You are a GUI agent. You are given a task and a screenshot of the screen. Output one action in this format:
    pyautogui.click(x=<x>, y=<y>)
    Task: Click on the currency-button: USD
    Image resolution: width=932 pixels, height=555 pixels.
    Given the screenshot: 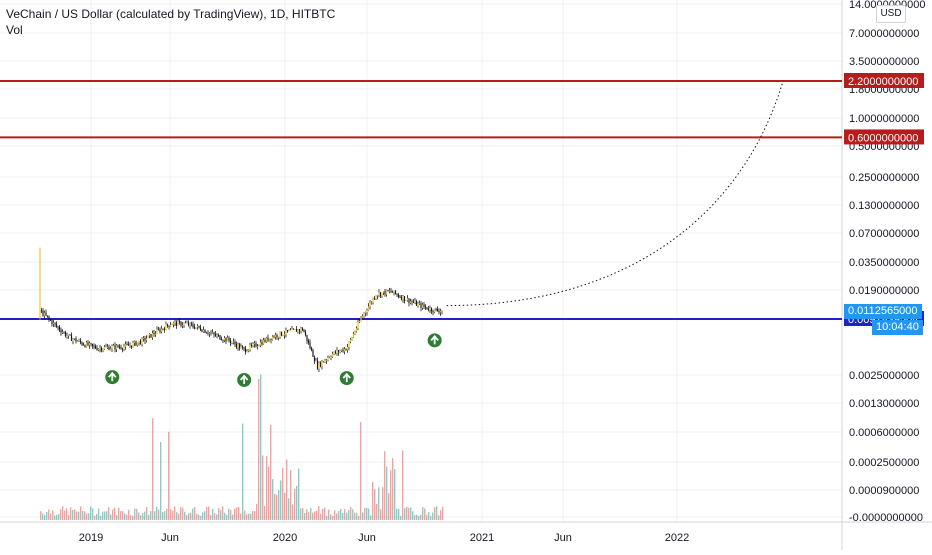 What is the action you would take?
    pyautogui.click(x=891, y=14)
    